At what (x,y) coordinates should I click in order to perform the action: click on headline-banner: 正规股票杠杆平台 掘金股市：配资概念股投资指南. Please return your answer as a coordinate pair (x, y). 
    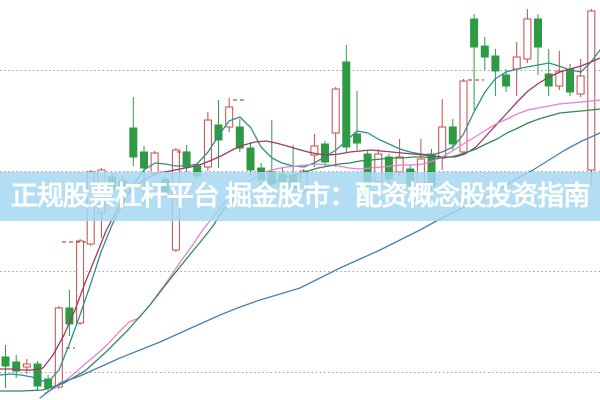
    Looking at the image, I should click on (300, 196).